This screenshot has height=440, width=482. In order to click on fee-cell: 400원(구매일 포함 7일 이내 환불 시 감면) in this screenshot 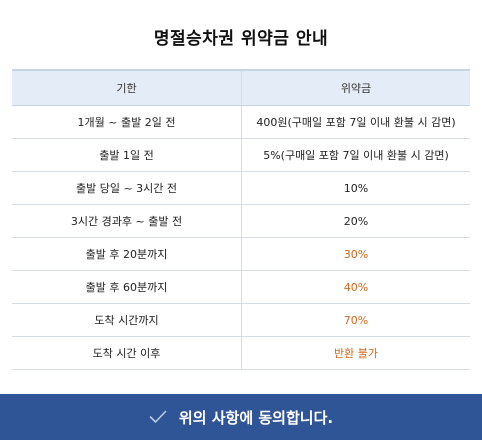, I will do `click(355, 122)`.